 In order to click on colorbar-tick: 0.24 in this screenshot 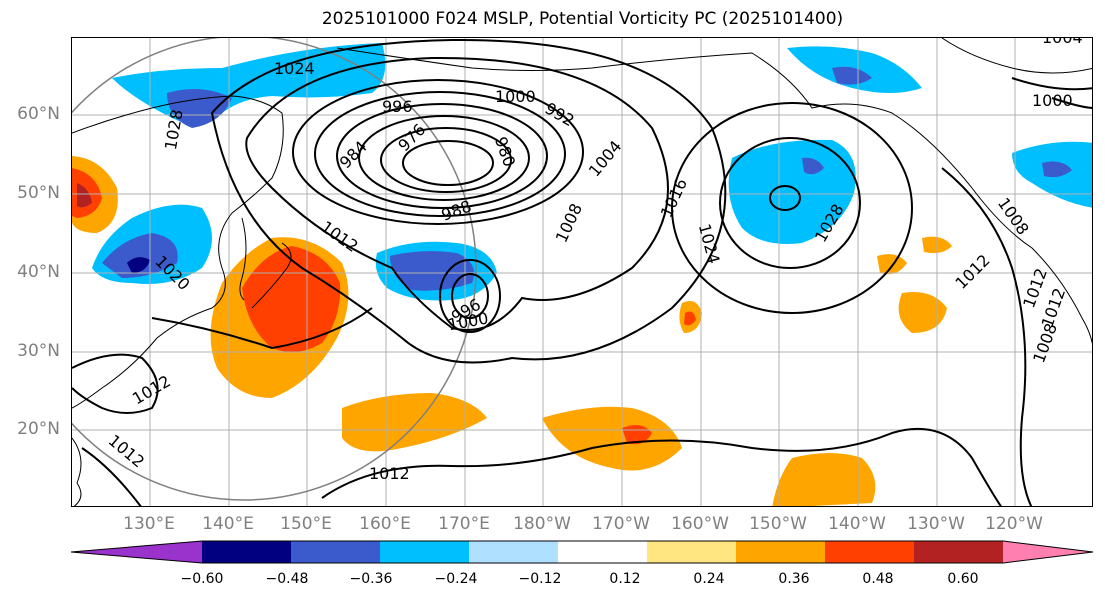, I will do `click(709, 579)`.